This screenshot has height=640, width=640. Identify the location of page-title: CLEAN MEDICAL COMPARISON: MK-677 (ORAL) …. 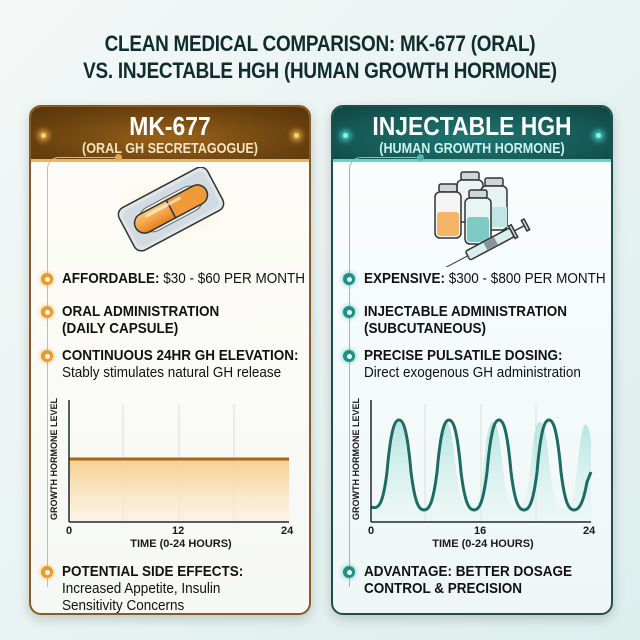
(320, 57).